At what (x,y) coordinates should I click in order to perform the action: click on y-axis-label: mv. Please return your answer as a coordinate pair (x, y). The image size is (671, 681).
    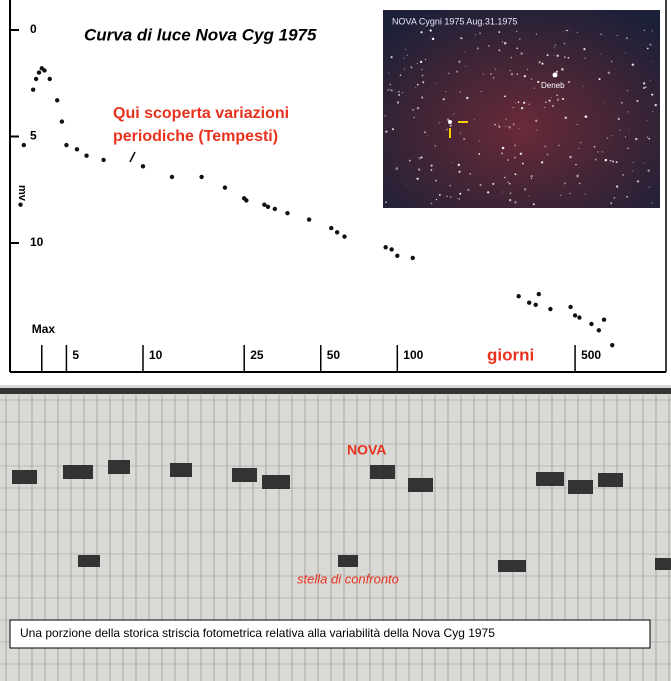
    Looking at the image, I should click on (22, 193).